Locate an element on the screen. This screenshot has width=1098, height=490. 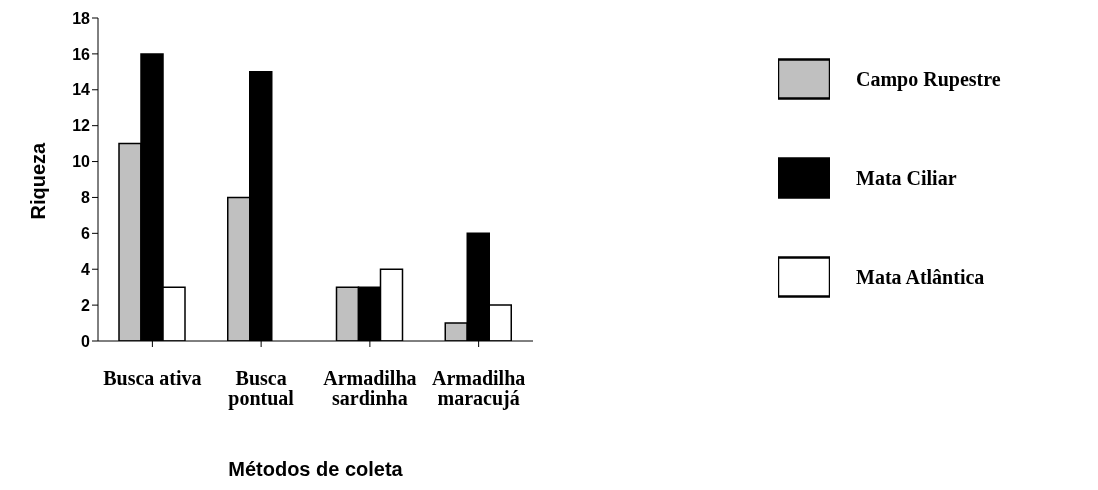
y-tick-label: 0 is located at coordinates (86, 341).